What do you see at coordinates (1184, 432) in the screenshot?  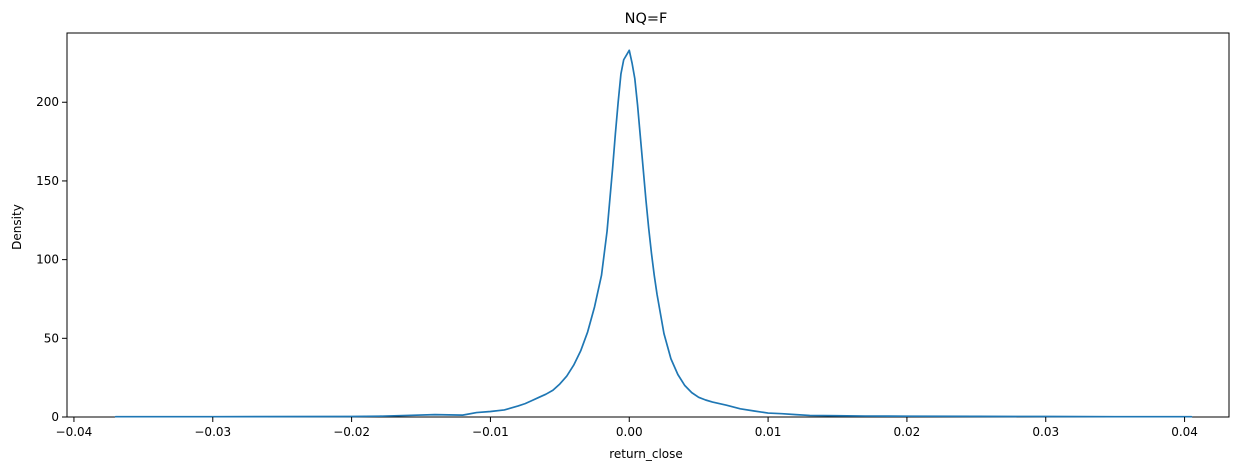 I see `x-tick-label: 0.04` at bounding box center [1184, 432].